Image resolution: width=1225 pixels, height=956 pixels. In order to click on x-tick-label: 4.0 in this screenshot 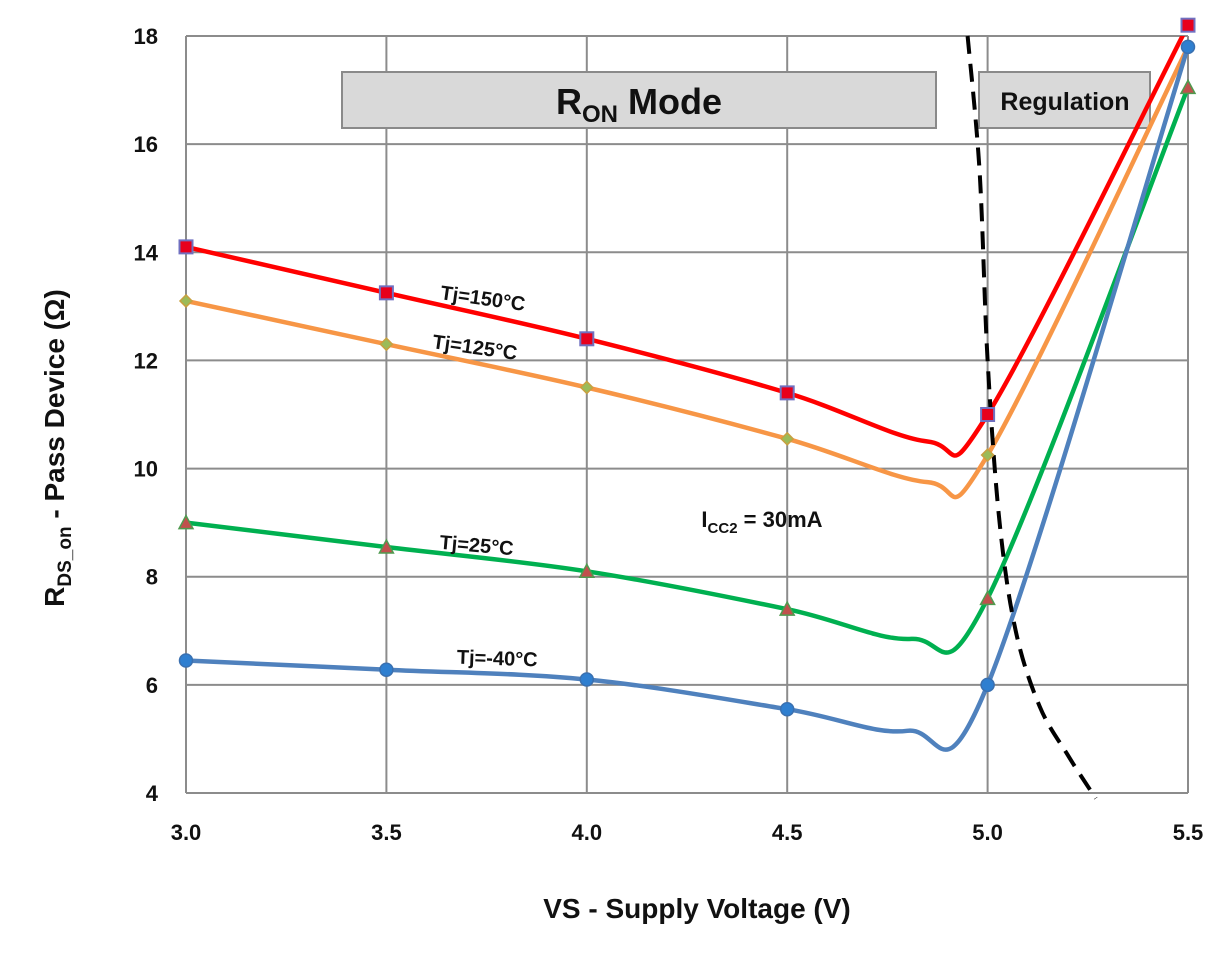, I will do `click(587, 832)`.